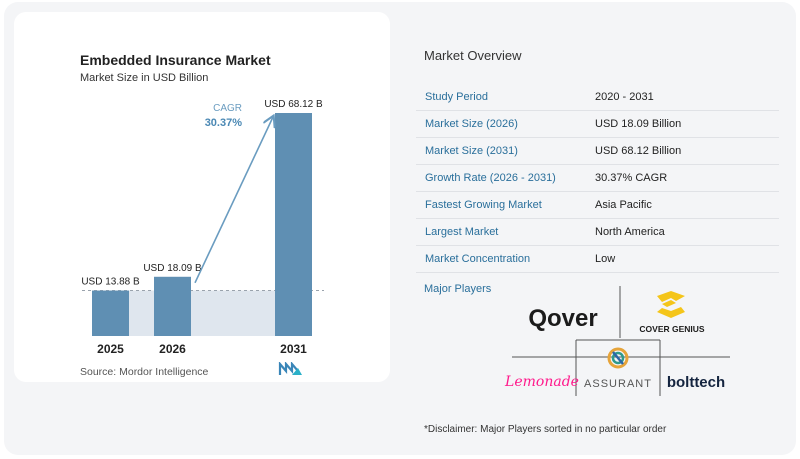 Image resolution: width=800 pixels, height=459 pixels. What do you see at coordinates (110, 313) in the screenshot?
I see `bar-2025` at bounding box center [110, 313].